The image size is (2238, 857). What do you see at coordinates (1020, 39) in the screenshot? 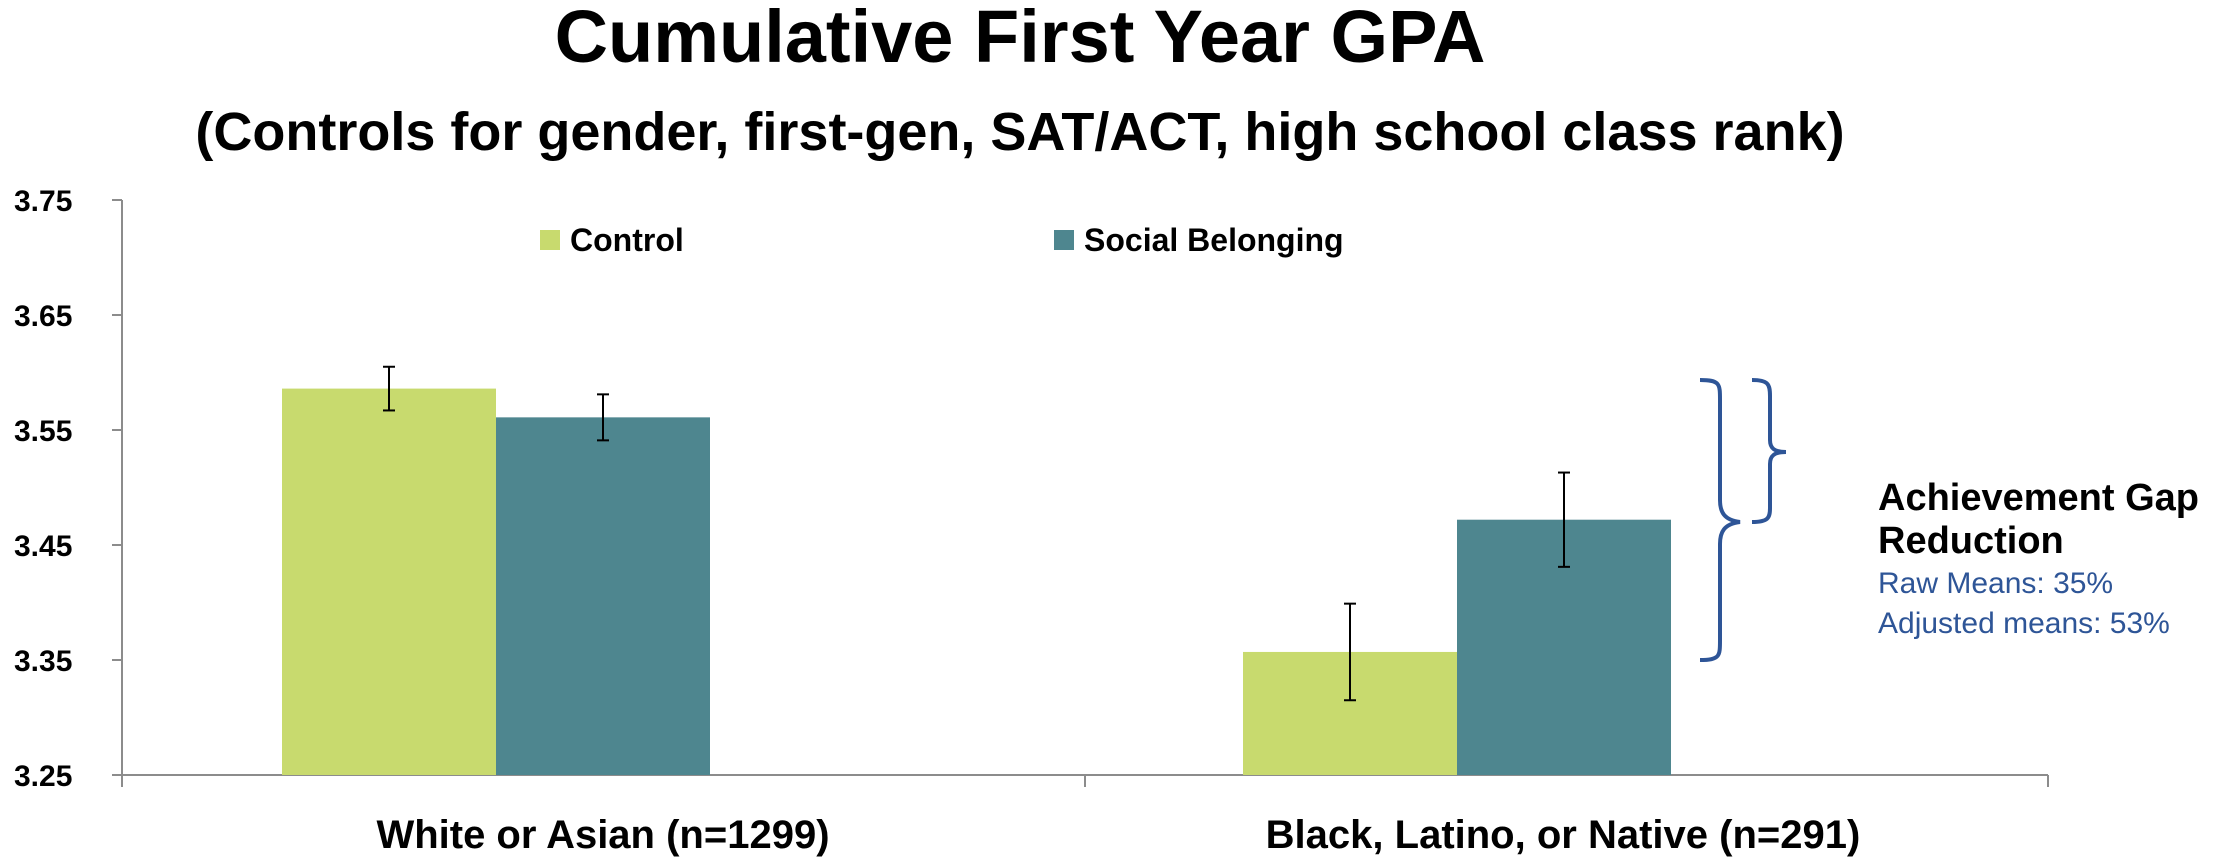
I see `chart-title: Cumulative First Year GPA` at bounding box center [1020, 39].